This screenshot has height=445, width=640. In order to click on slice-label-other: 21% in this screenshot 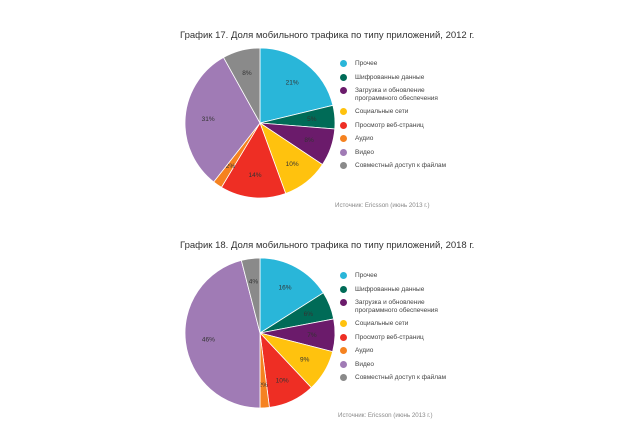, I will do `click(292, 82)`.